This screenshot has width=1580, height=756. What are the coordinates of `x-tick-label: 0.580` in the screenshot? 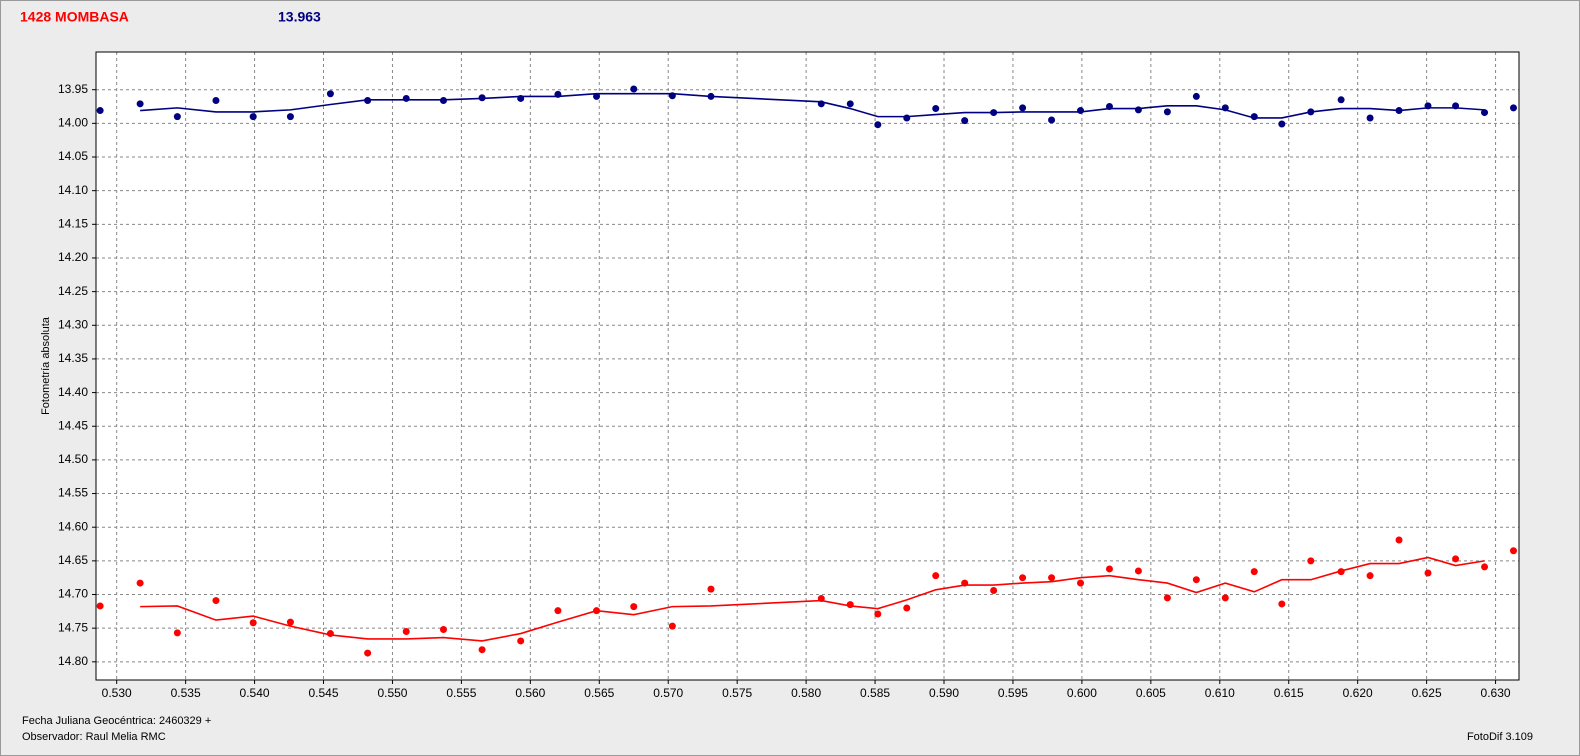 It's located at (806, 693).